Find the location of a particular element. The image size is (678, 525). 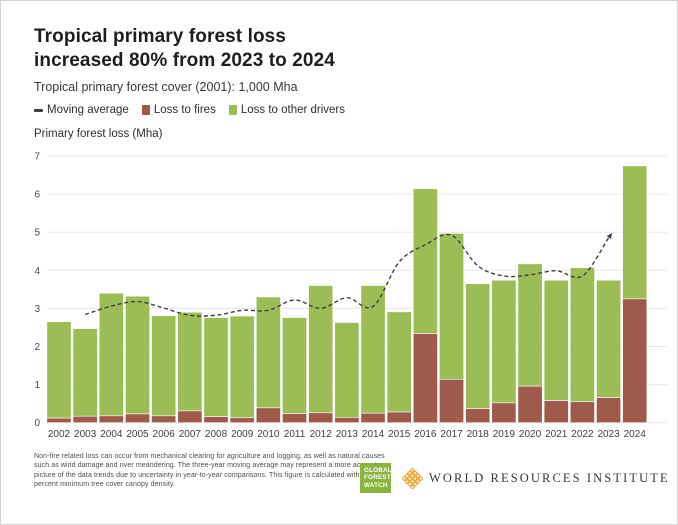

bar-fires-2021 is located at coordinates (556, 411).